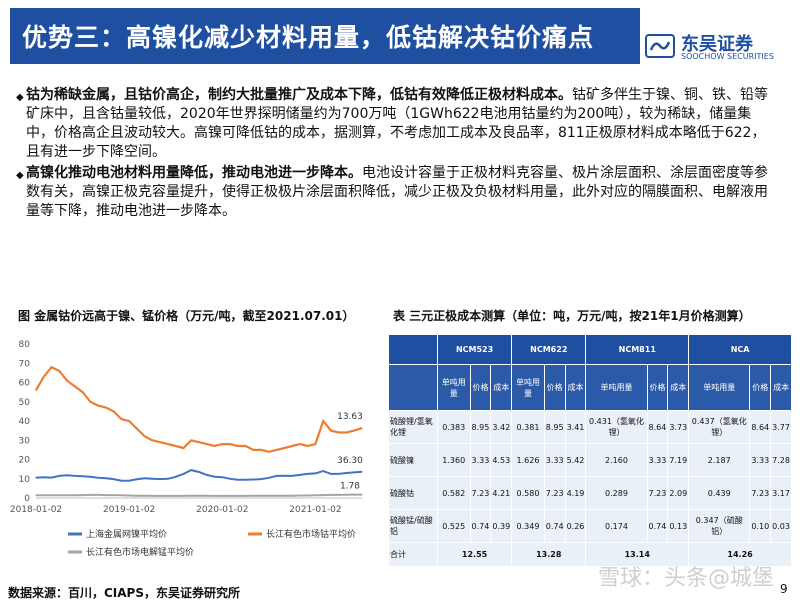 The height and width of the screenshot is (601, 800). What do you see at coordinates (590, 349) in the screenshot?
I see `table-header-row: NCM523 NCM622 NCM811 NCA` at bounding box center [590, 349].